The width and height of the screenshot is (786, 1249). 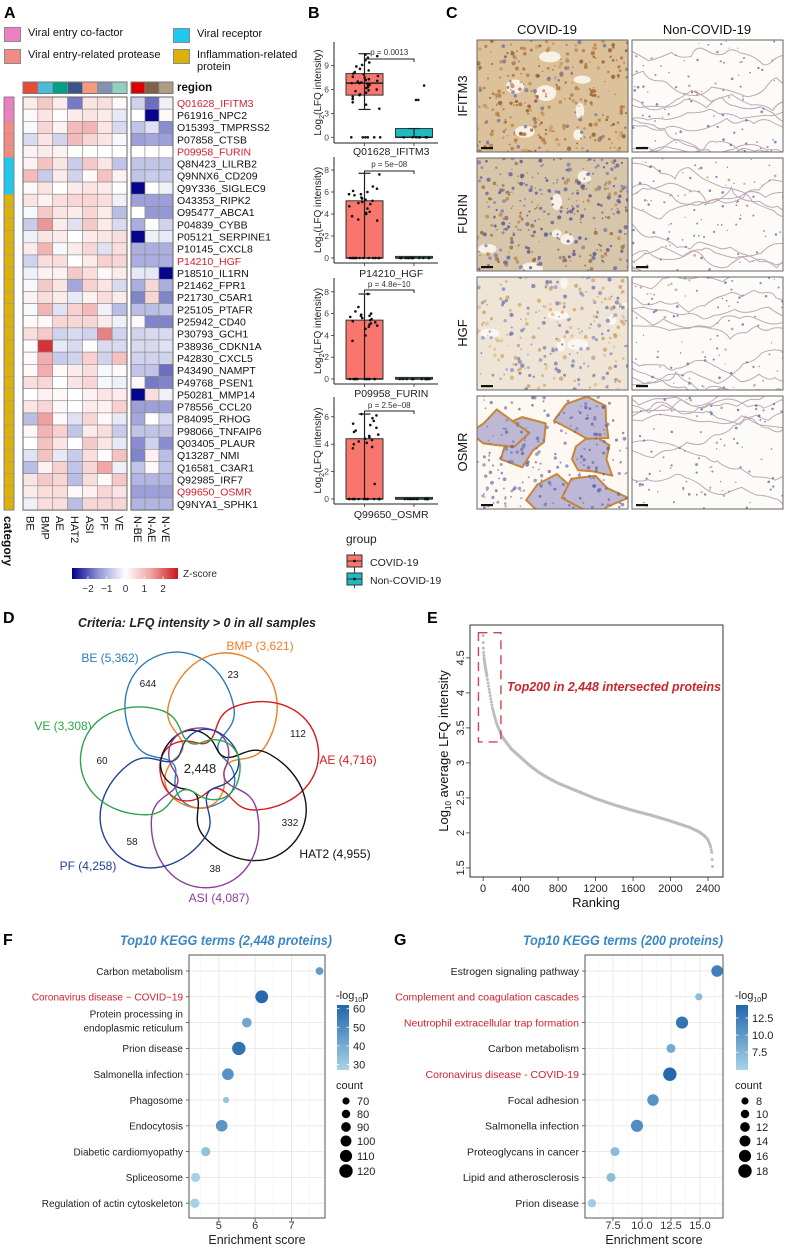 I want to click on term-label: Complement and coagulation cascades, so click(x=487, y=998).